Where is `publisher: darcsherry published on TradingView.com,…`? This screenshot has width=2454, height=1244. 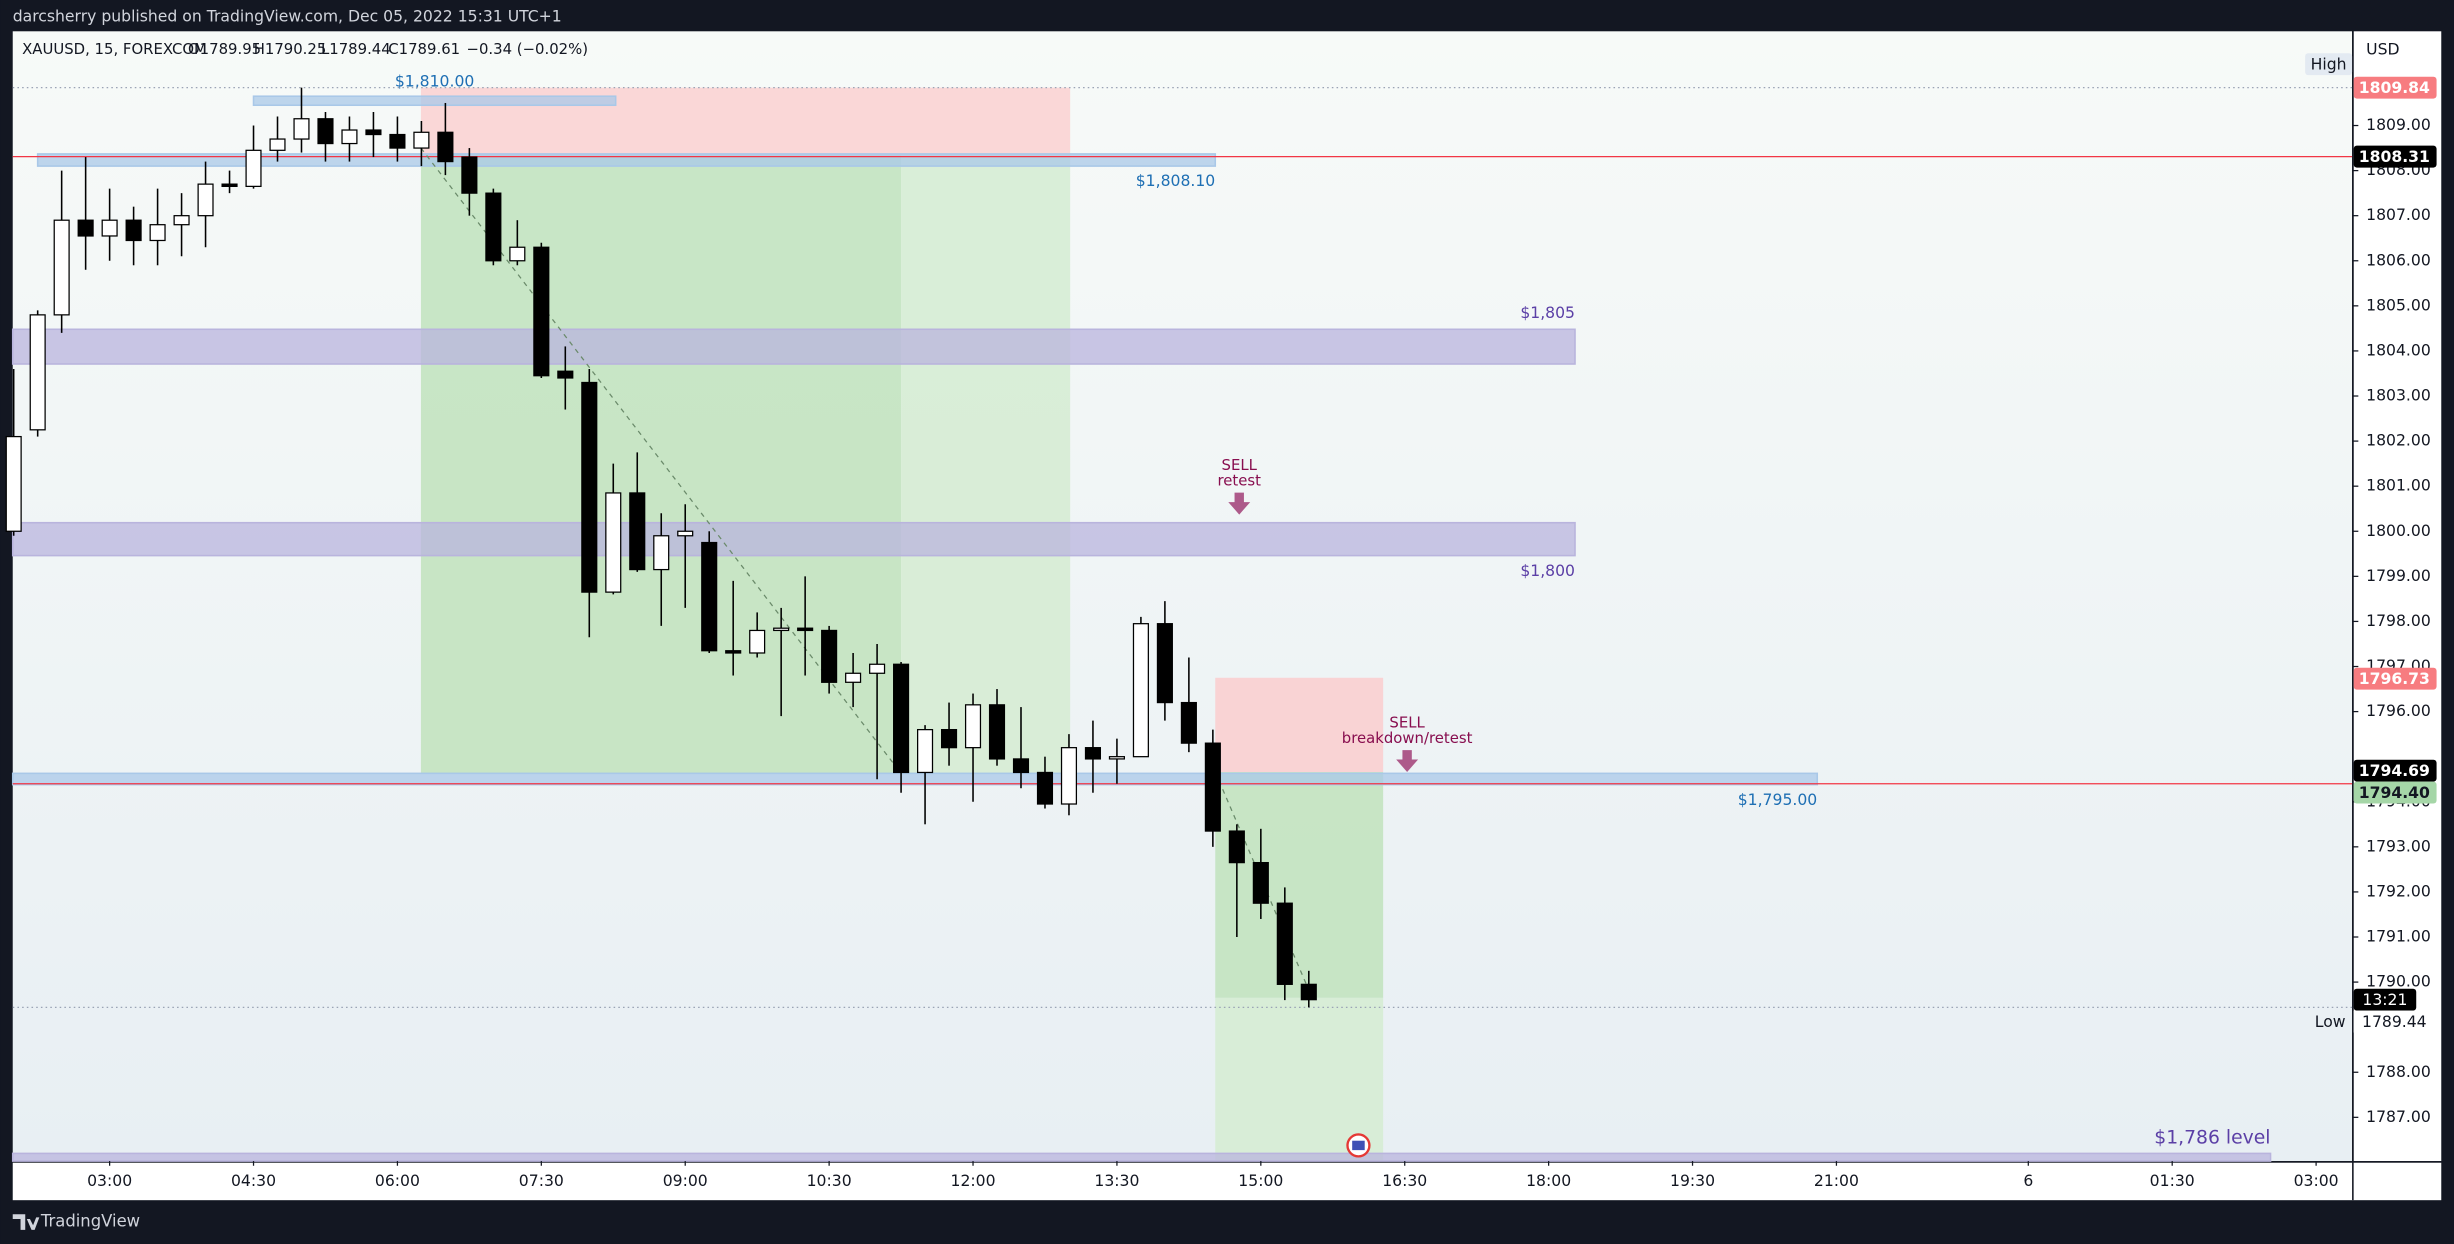 publisher: darcsherry published on TradingView.com,… is located at coordinates (287, 16).